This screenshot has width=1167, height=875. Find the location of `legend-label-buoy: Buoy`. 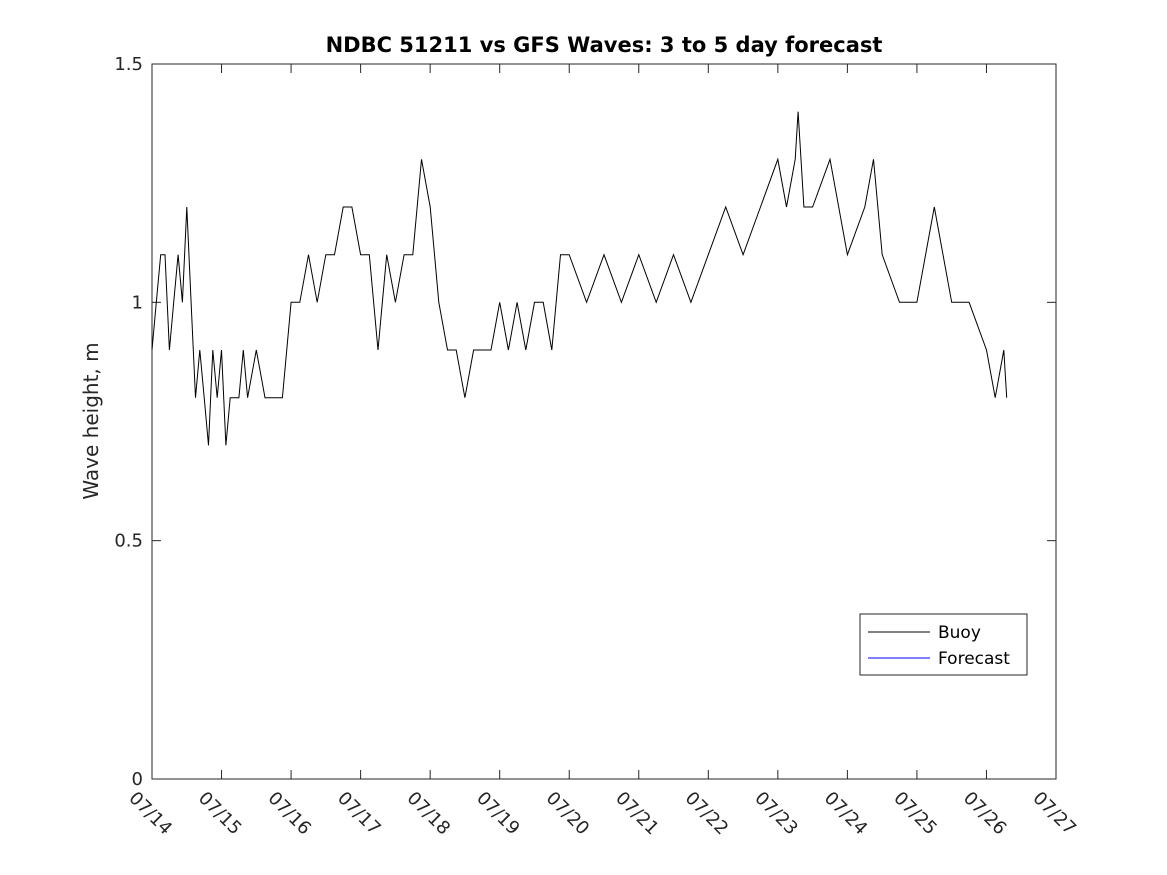

legend-label-buoy: Buoy is located at coordinates (959, 633).